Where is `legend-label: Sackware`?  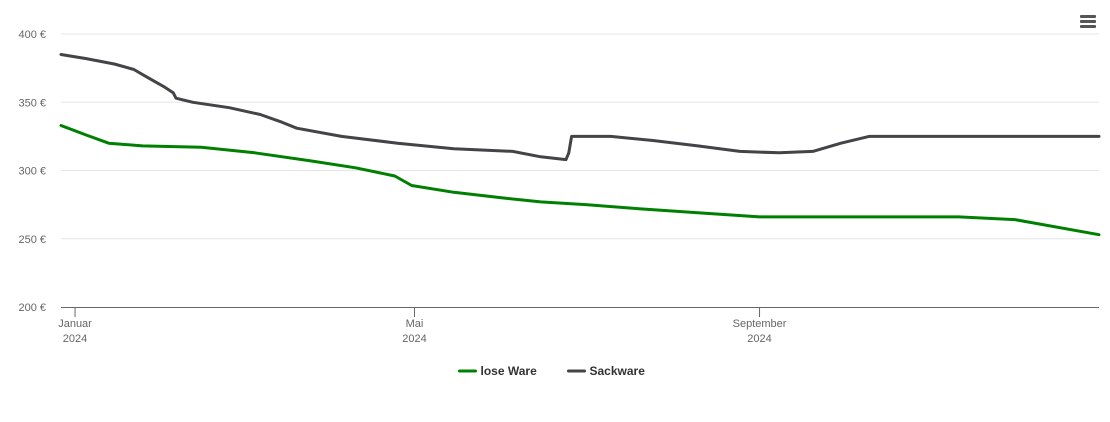
legend-label: Sackware is located at coordinates (618, 371).